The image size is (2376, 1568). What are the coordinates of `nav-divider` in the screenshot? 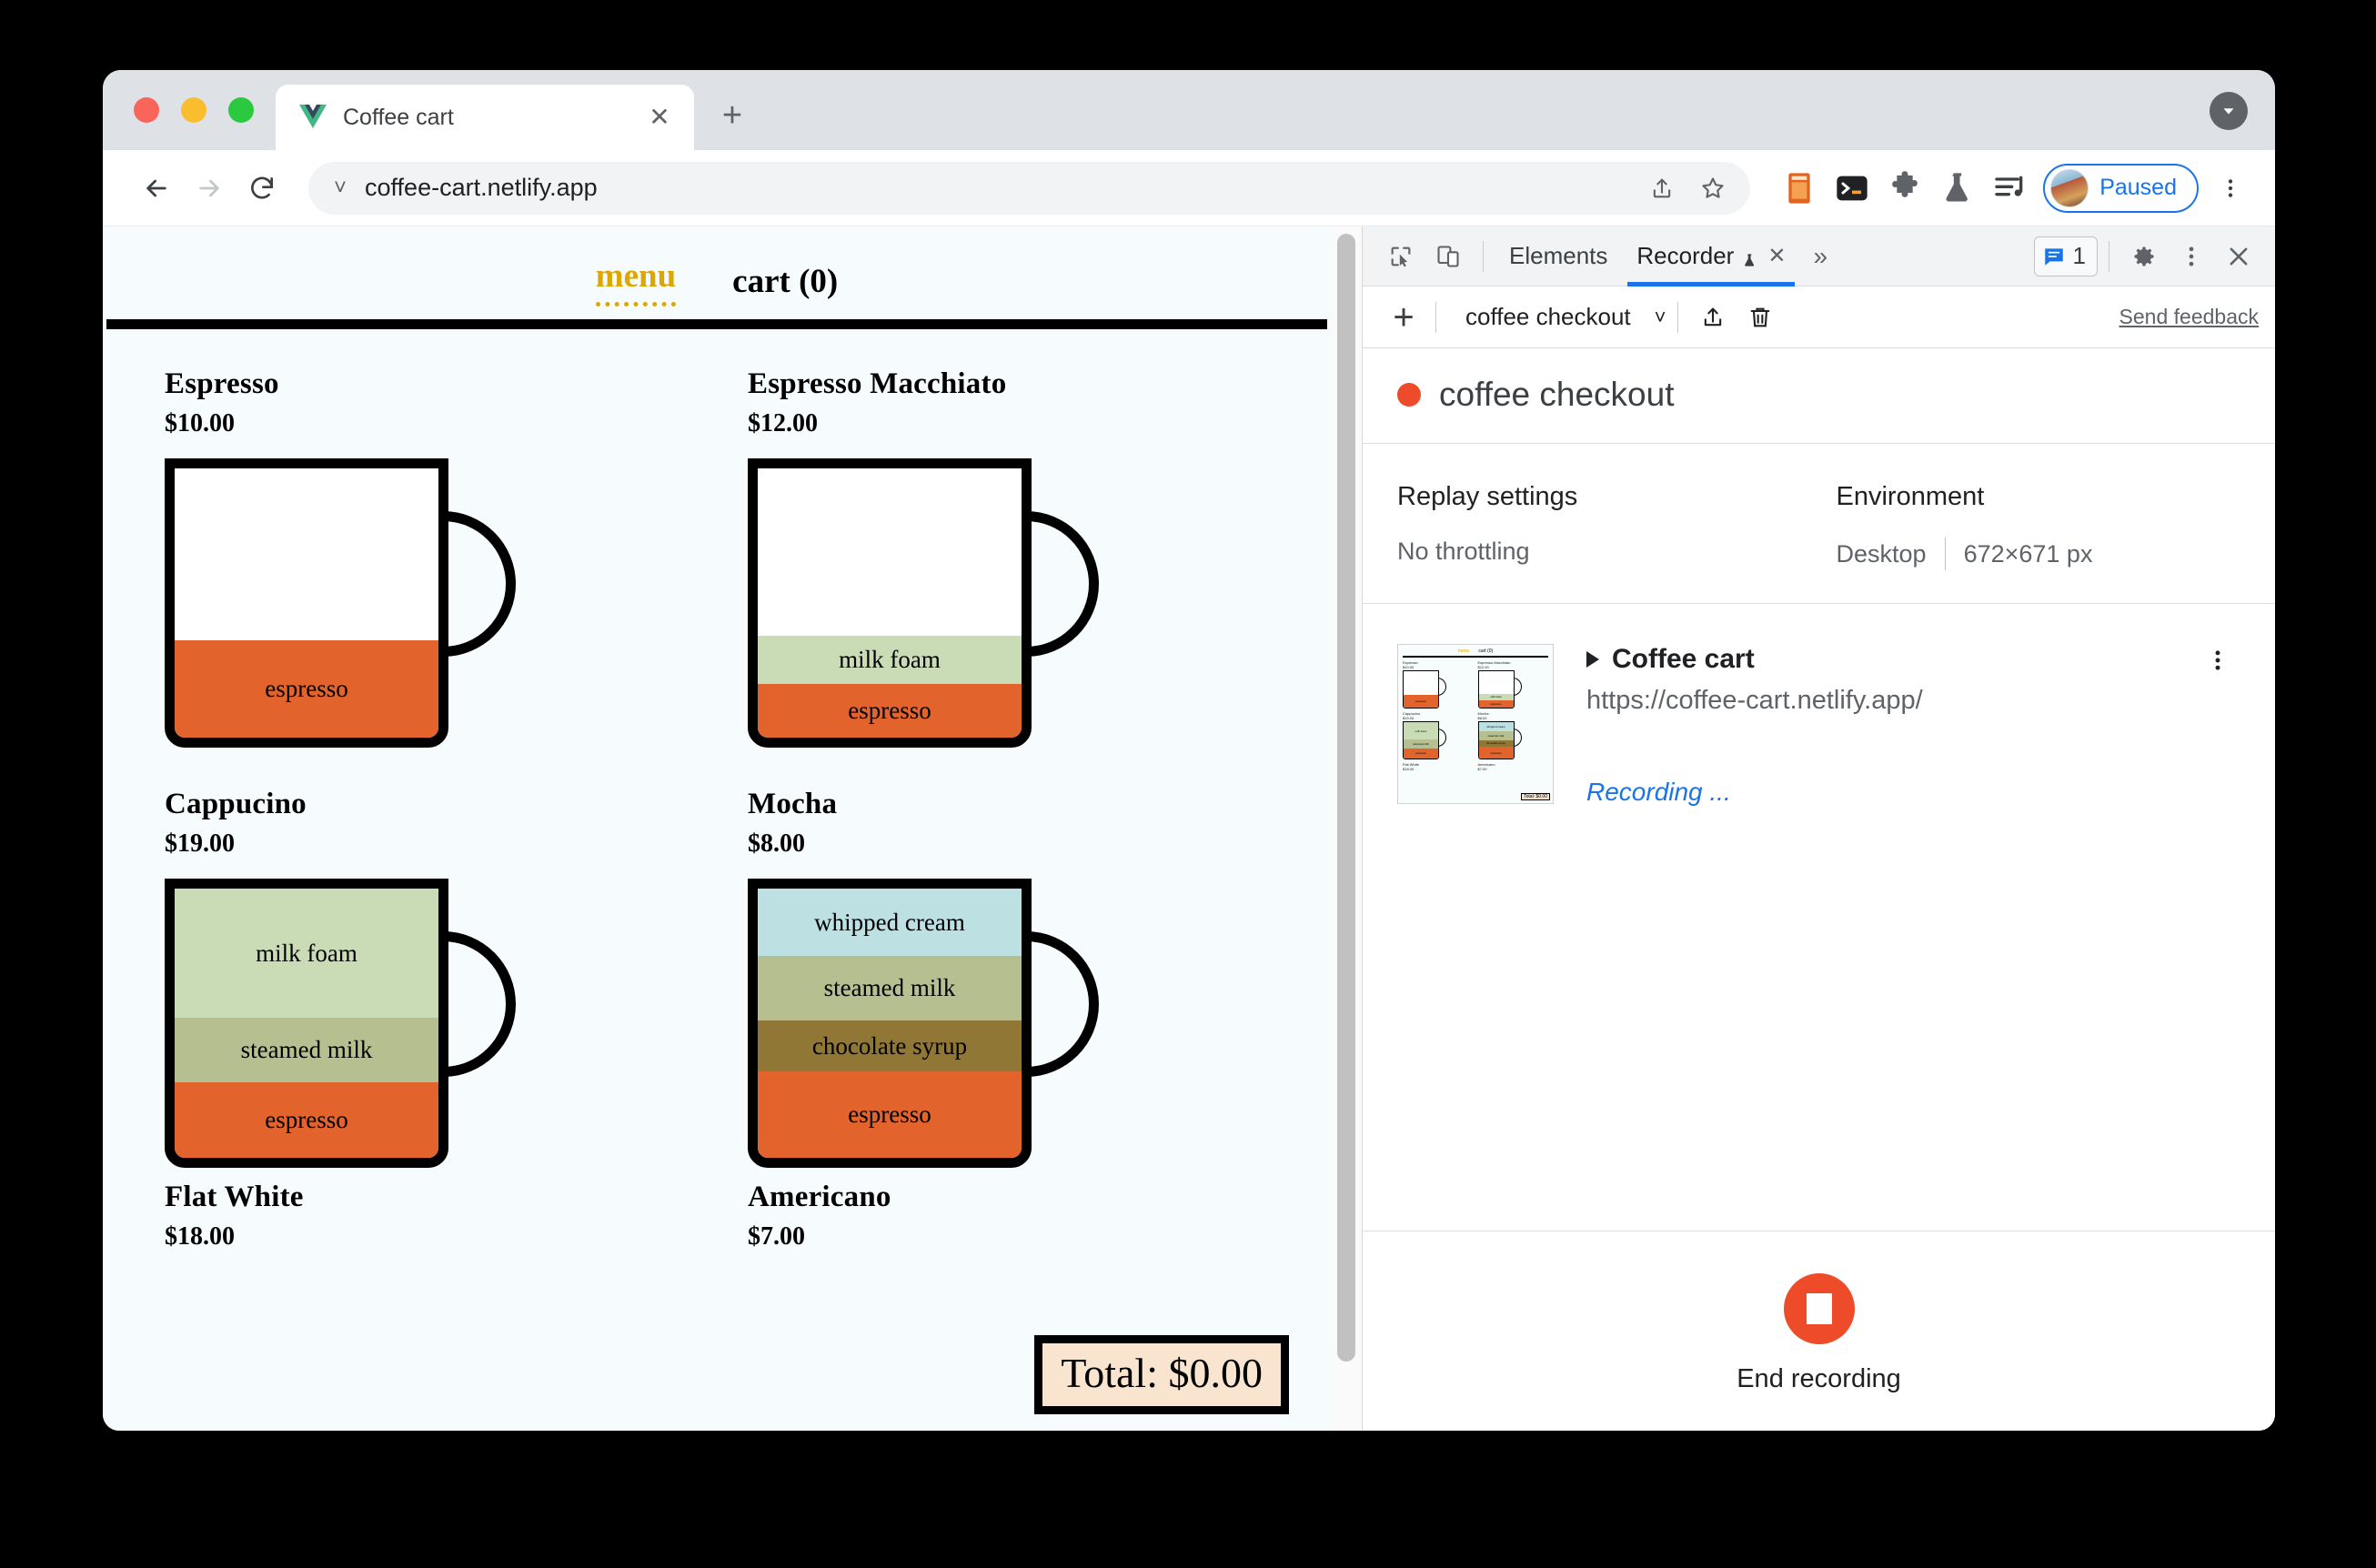 It's located at (716, 324).